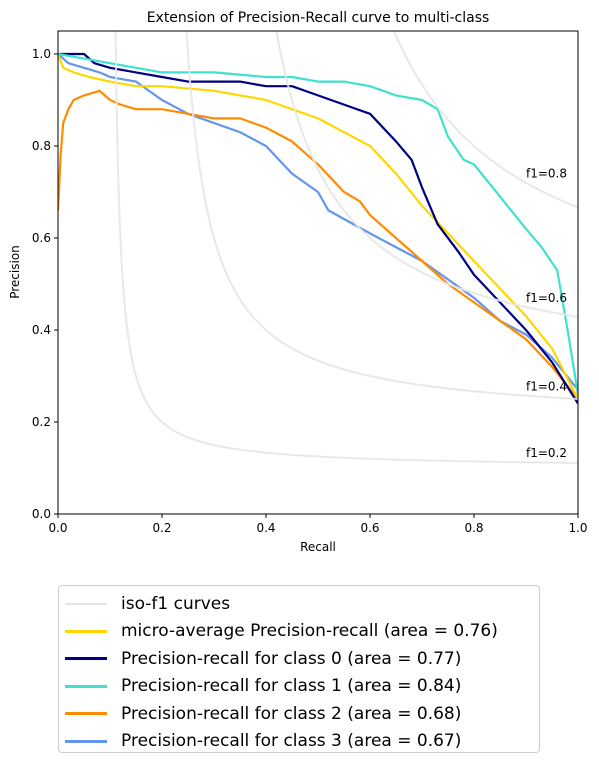  Describe the element at coordinates (41, 238) in the screenshot. I see `y-tick-label: 0.6` at that location.